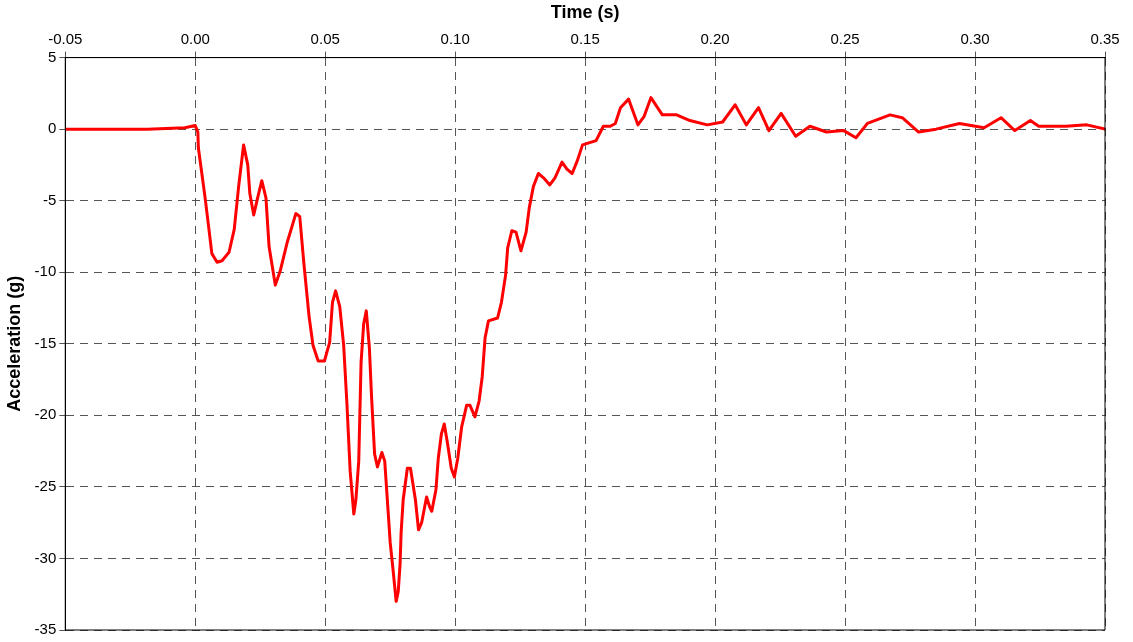 This screenshot has height=642, width=1133. I want to click on x-tick-label: 0.15, so click(585, 38).